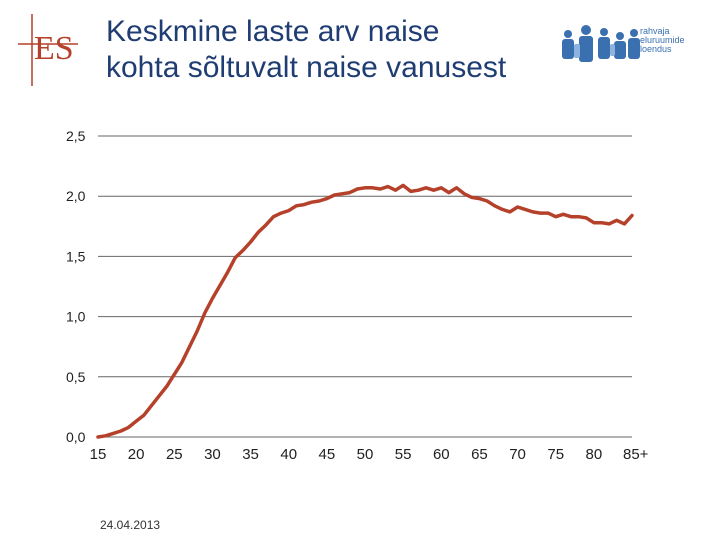  What do you see at coordinates (403, 454) in the screenshot?
I see `x-tick-label: 55` at bounding box center [403, 454].